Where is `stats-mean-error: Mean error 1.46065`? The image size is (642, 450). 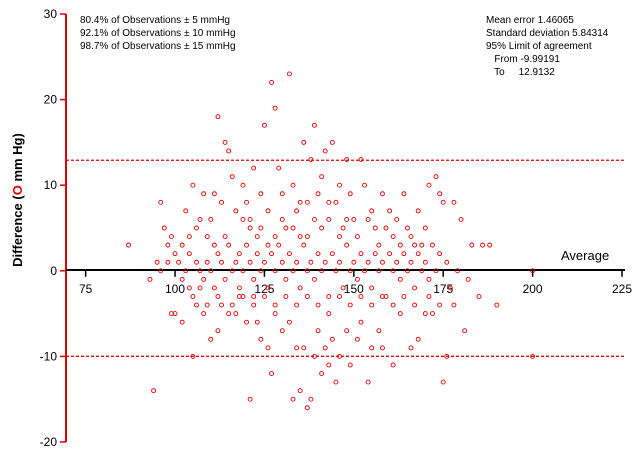
stats-mean-error: Mean error 1.46065 is located at coordinates (530, 20).